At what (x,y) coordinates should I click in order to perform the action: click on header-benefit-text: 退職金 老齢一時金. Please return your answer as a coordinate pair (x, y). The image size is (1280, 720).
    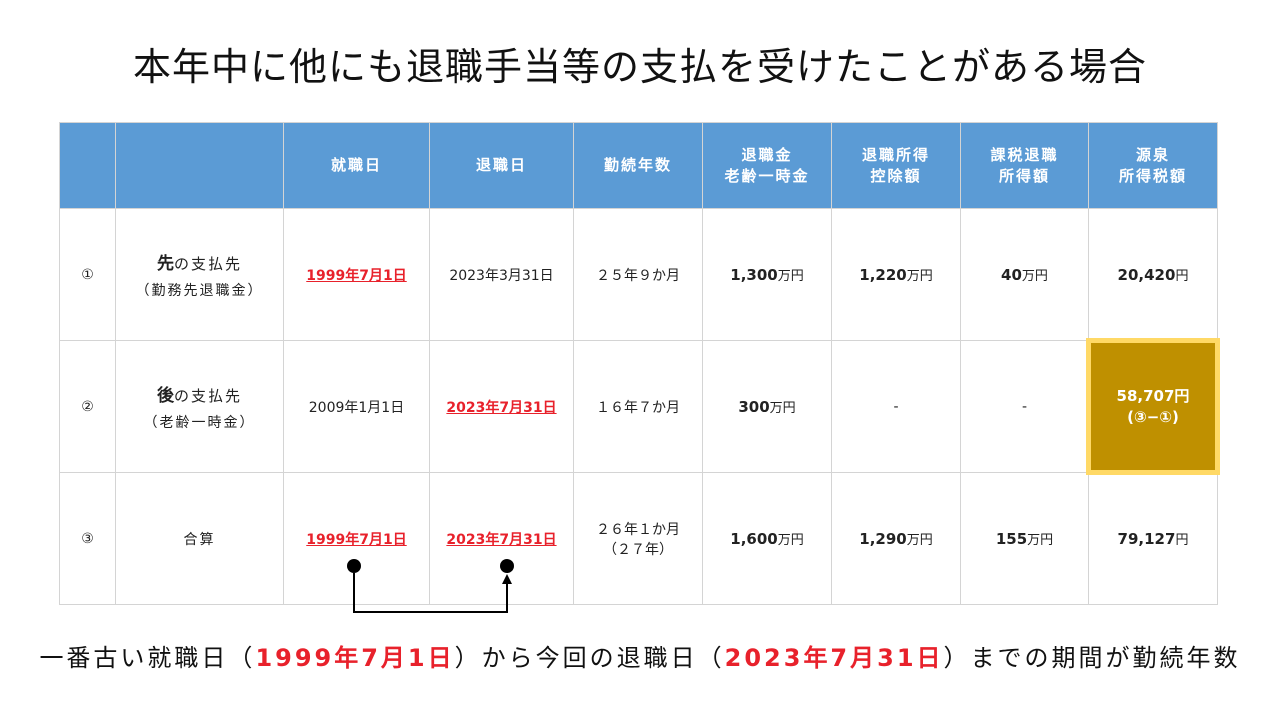
    Looking at the image, I should click on (767, 165).